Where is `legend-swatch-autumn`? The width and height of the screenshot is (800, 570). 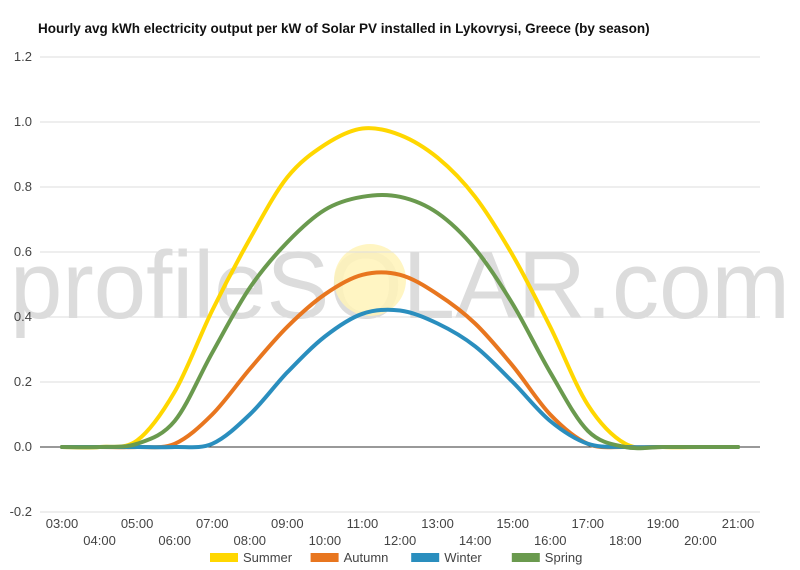 legend-swatch-autumn is located at coordinates (324, 557).